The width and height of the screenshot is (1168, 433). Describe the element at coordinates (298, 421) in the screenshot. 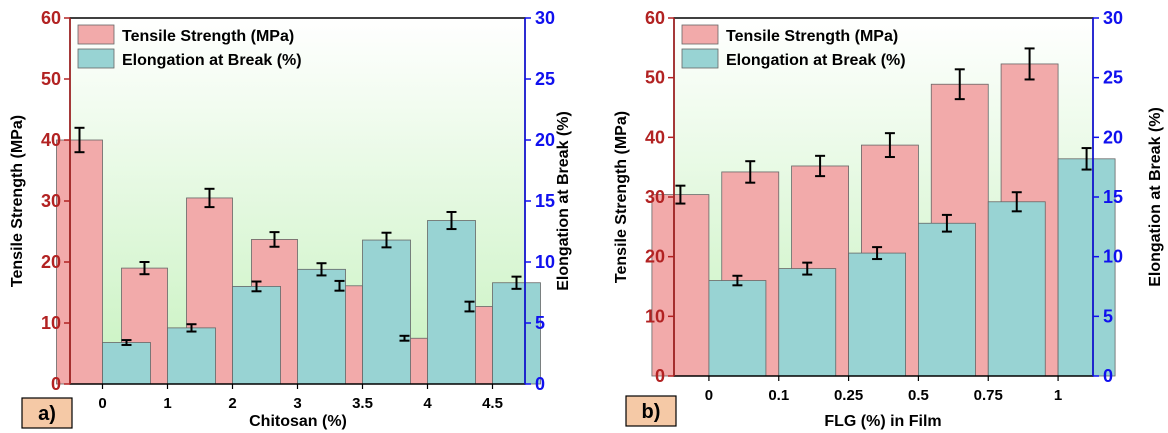

I see `x-axis-title: Chitosan (%)` at that location.